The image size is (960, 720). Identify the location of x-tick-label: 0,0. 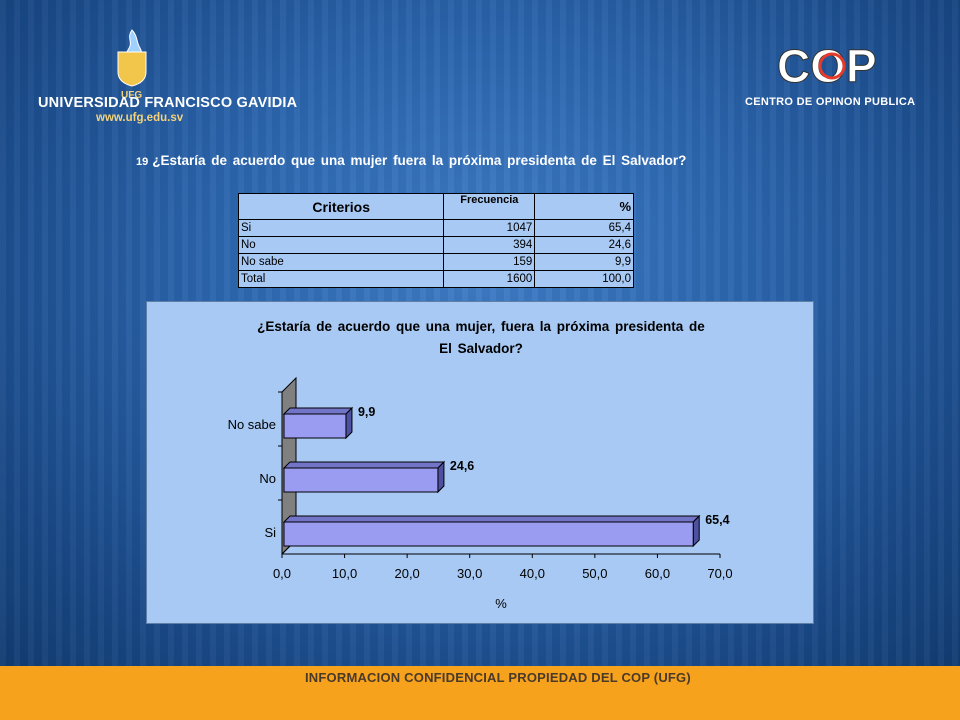
(282, 573).